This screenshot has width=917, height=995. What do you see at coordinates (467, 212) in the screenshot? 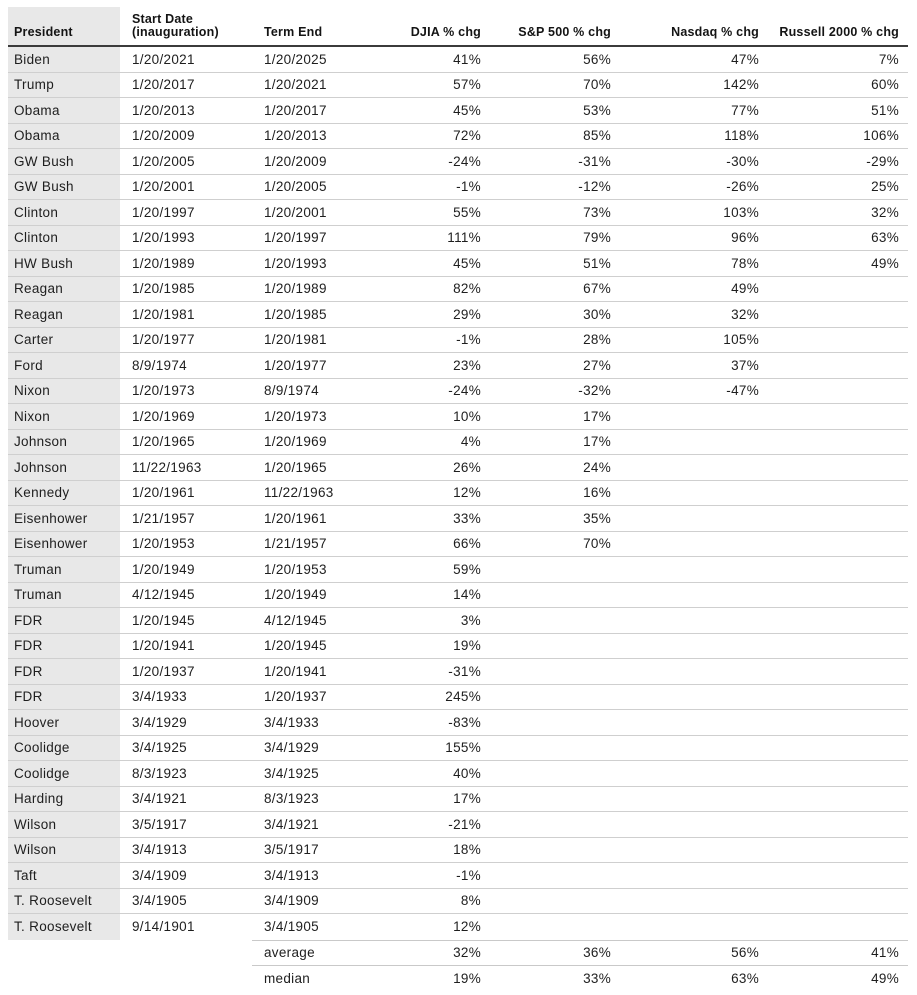
I see `djia-cell: 55%` at bounding box center [467, 212].